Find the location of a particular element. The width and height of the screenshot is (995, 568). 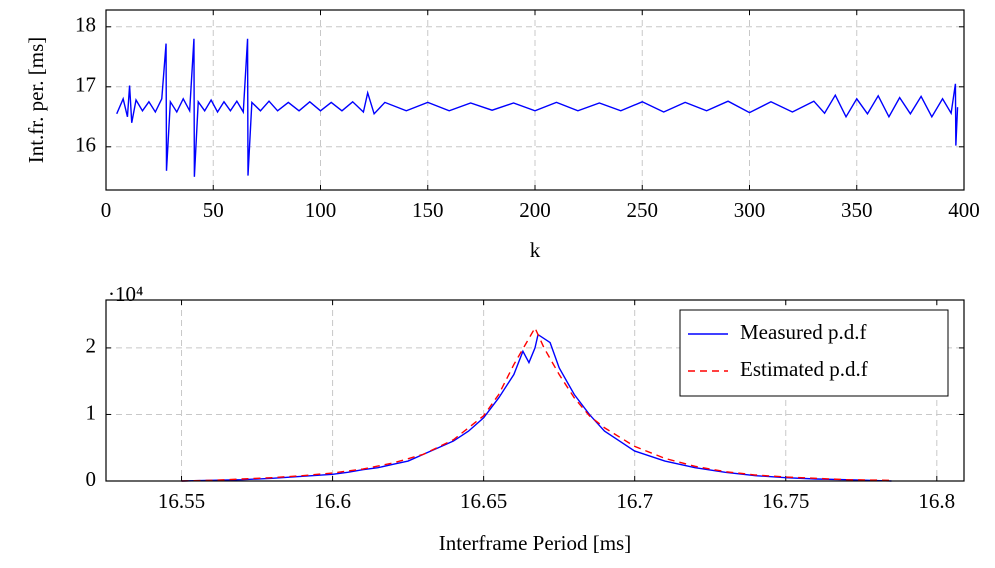

x-tick-label: 16.55 is located at coordinates (181, 501).